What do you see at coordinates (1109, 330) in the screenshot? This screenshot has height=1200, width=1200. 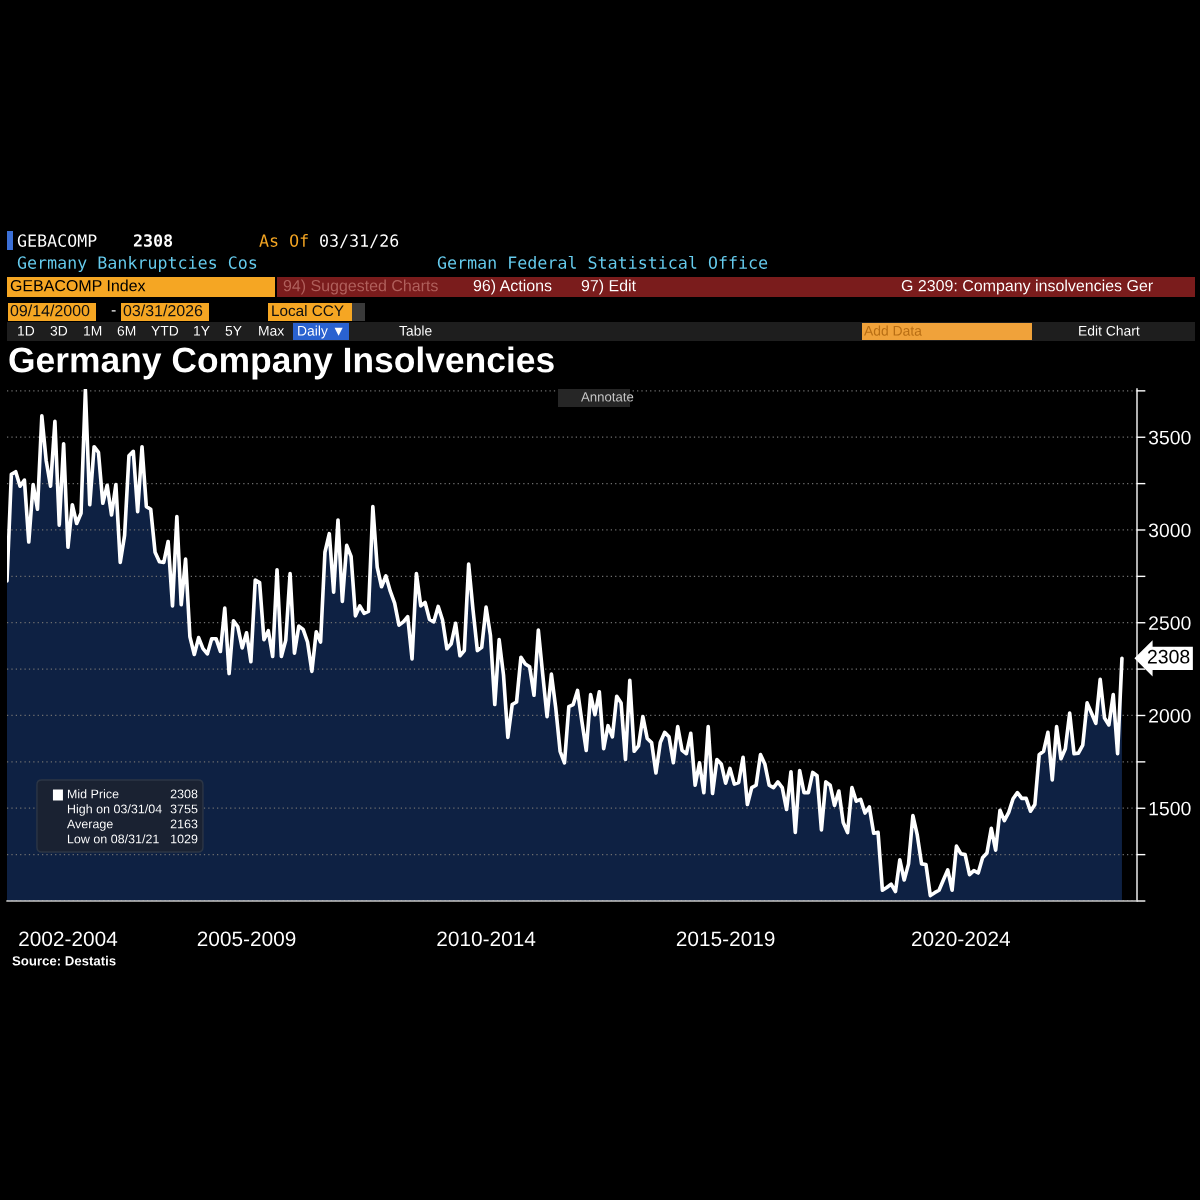 I see `text: Edit Chart` at bounding box center [1109, 330].